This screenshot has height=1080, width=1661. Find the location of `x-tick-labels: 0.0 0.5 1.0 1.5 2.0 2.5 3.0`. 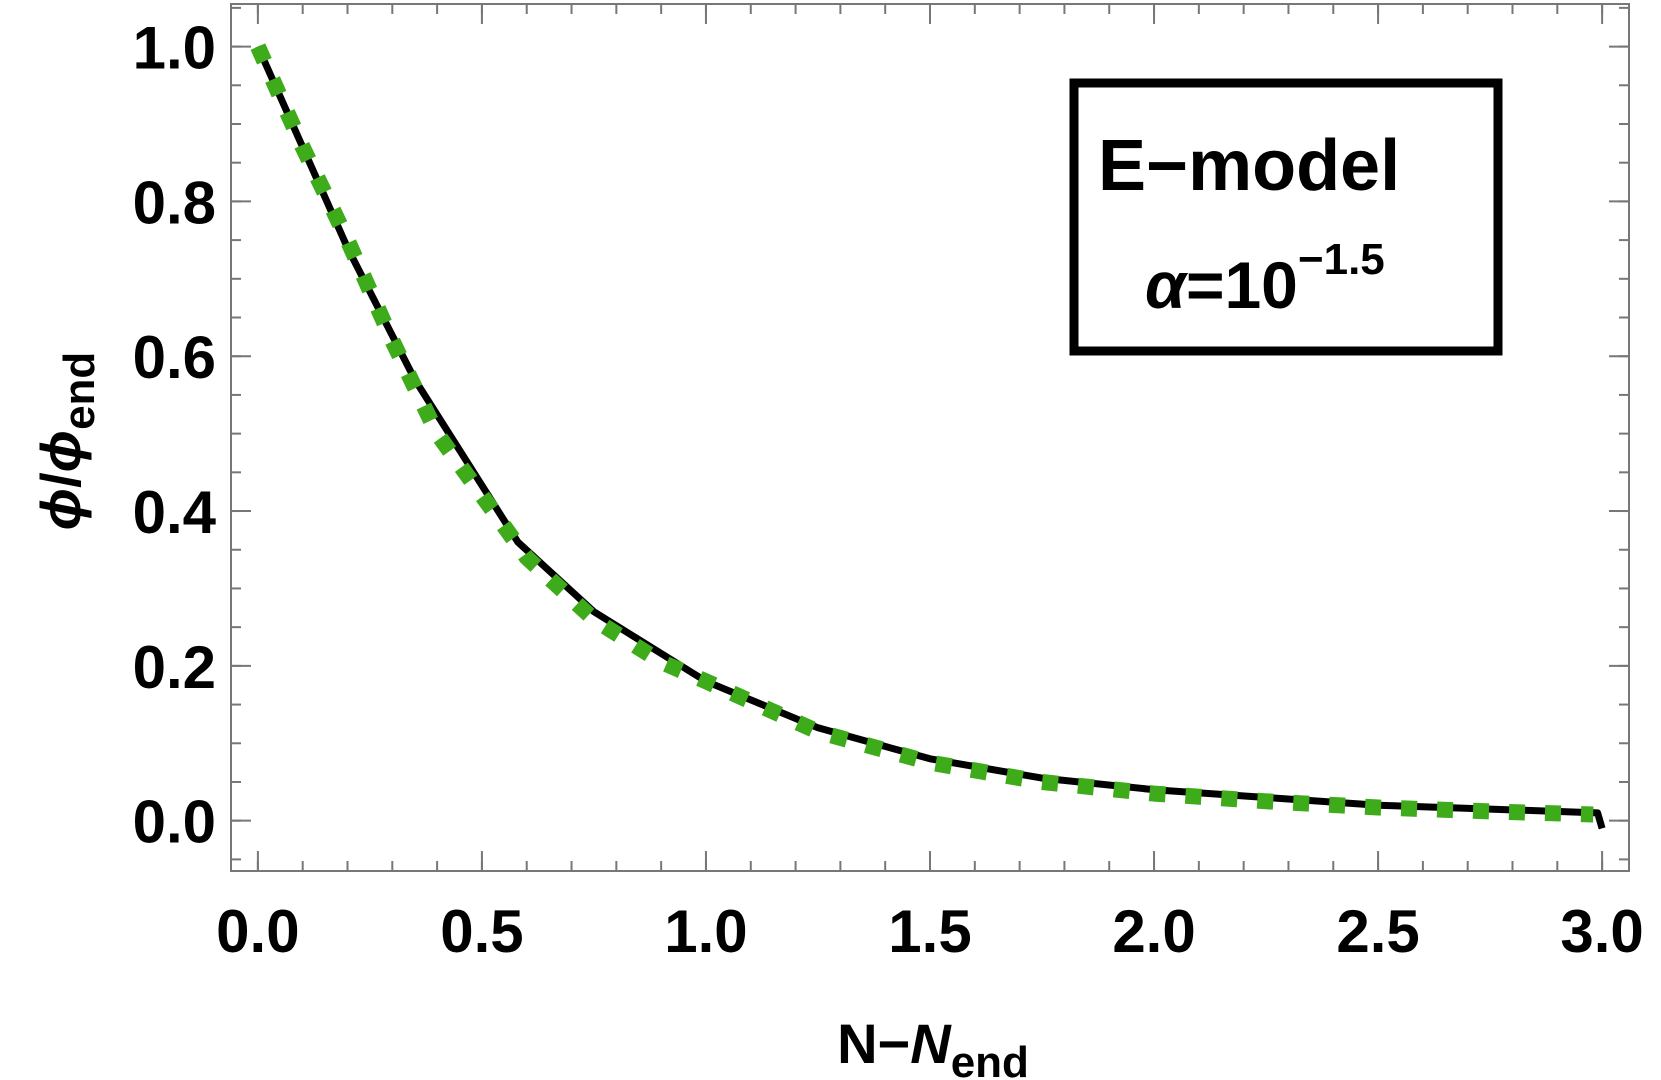

x-tick-labels: 0.0 0.5 1.0 1.5 2.0 2.5 3.0 is located at coordinates (930, 931).